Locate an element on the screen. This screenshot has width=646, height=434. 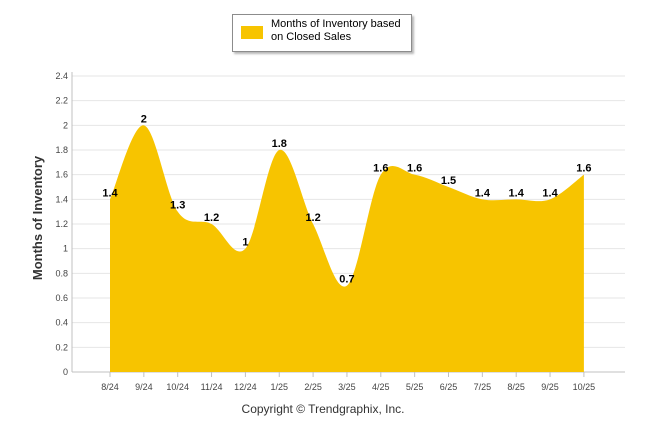
y-tick-label: 0.8 is located at coordinates (61, 273).